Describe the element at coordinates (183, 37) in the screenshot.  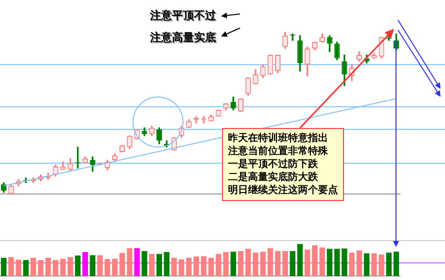
I see `annotation: 注意高量实底` at that location.